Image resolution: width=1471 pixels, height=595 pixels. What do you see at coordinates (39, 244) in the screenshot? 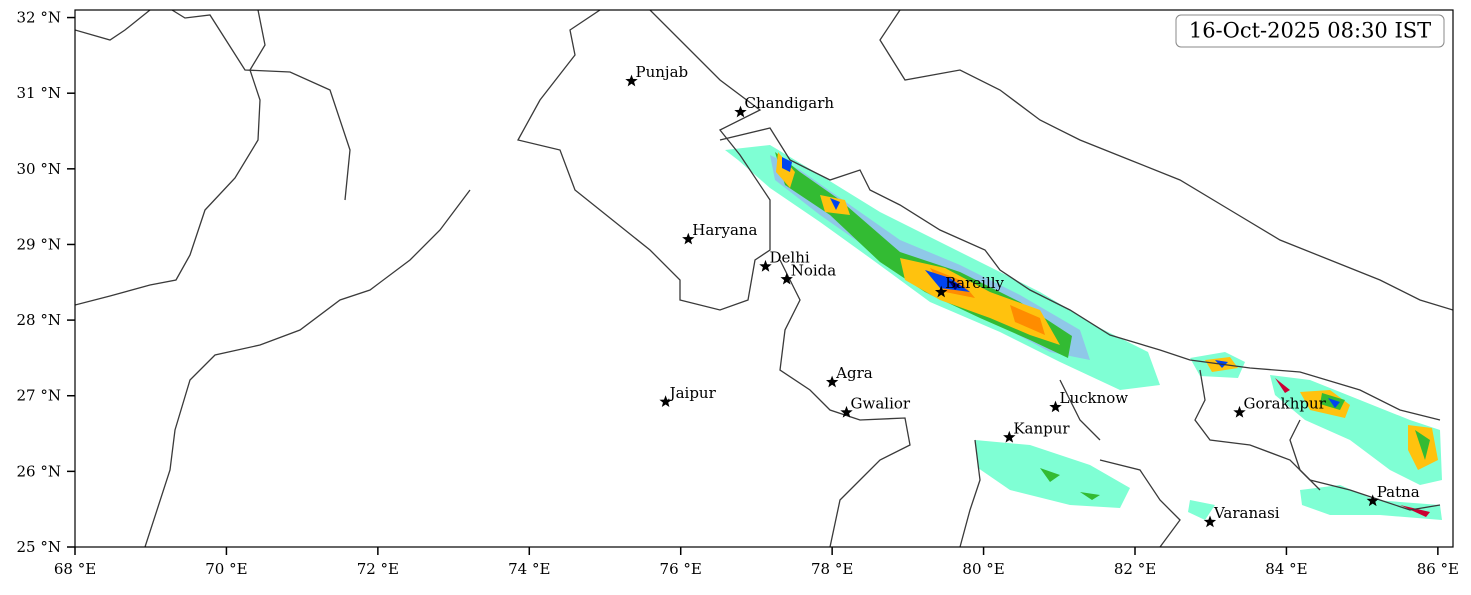
I see `y-tick-label: 29 °N` at bounding box center [39, 244].